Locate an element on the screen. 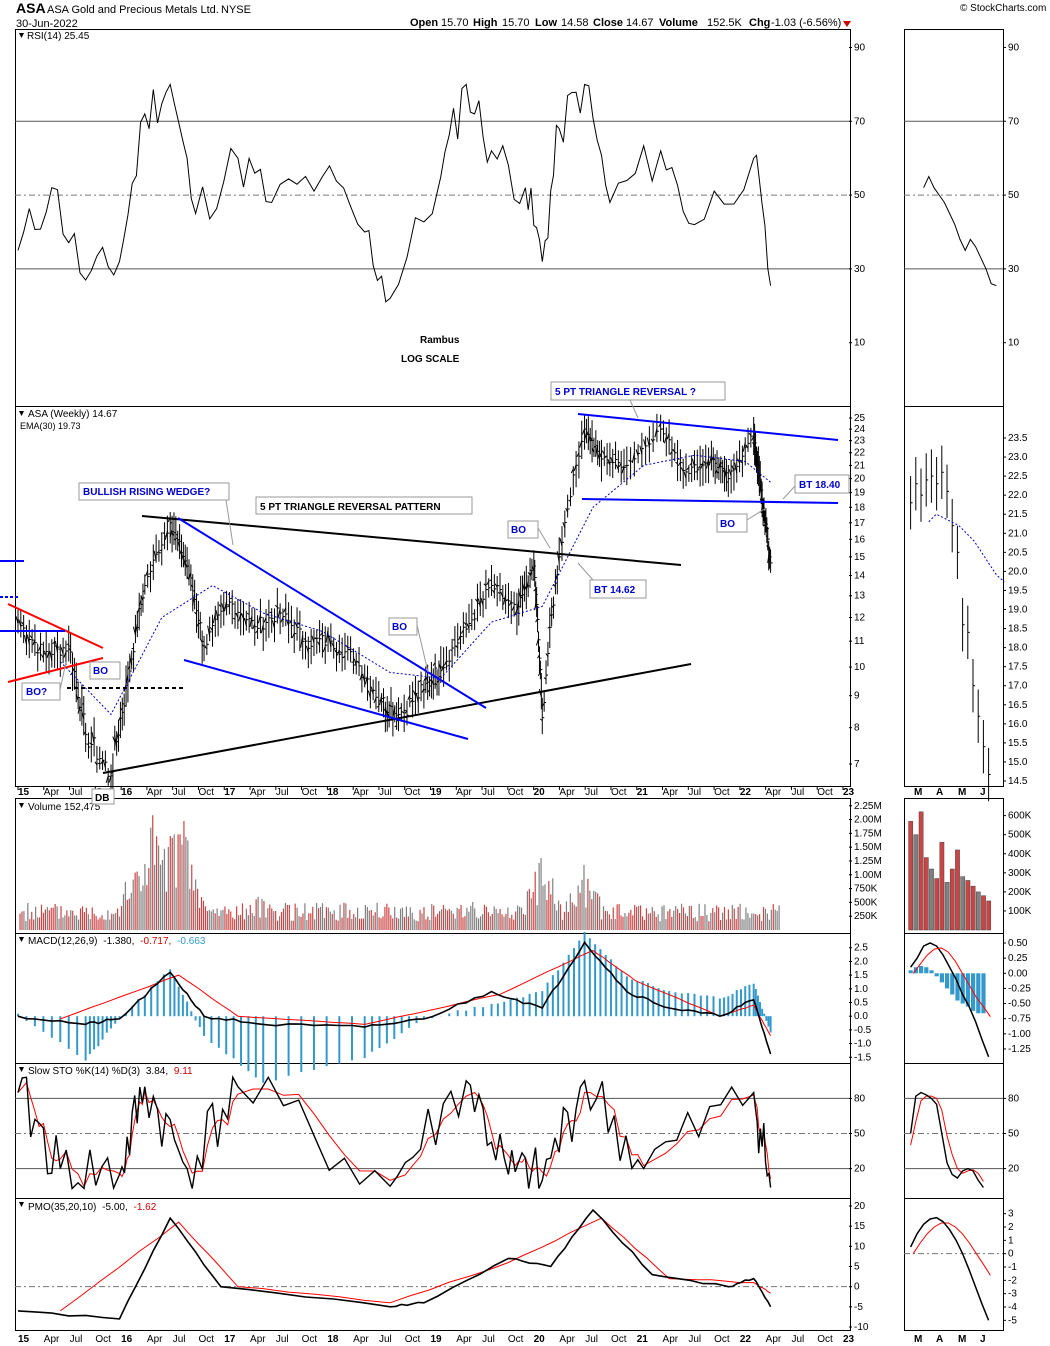 This screenshot has width=1050, height=1346. price-tick: 11 is located at coordinates (859, 641).